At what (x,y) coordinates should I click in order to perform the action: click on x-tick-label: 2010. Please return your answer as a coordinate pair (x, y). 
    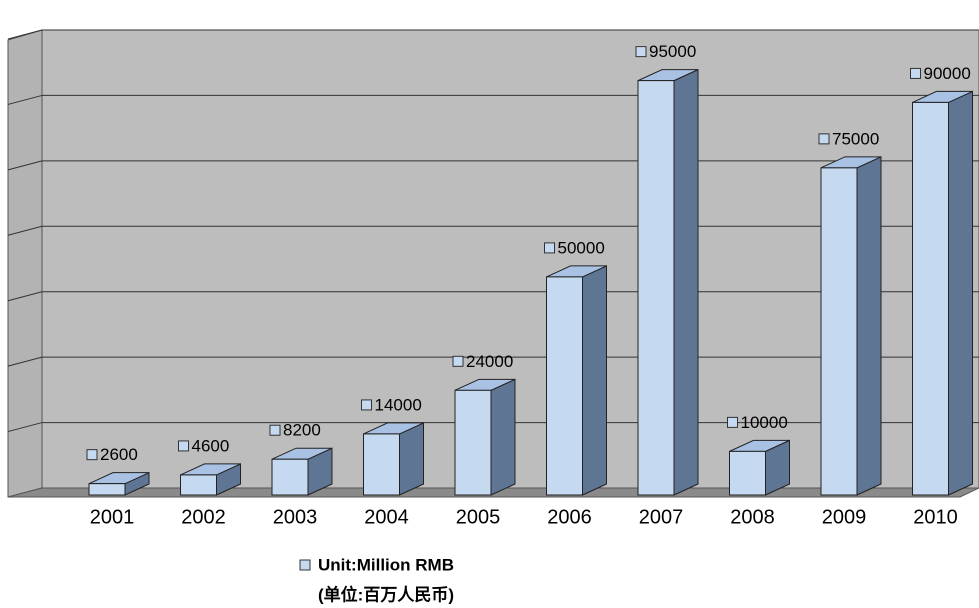
    Looking at the image, I should click on (935, 517).